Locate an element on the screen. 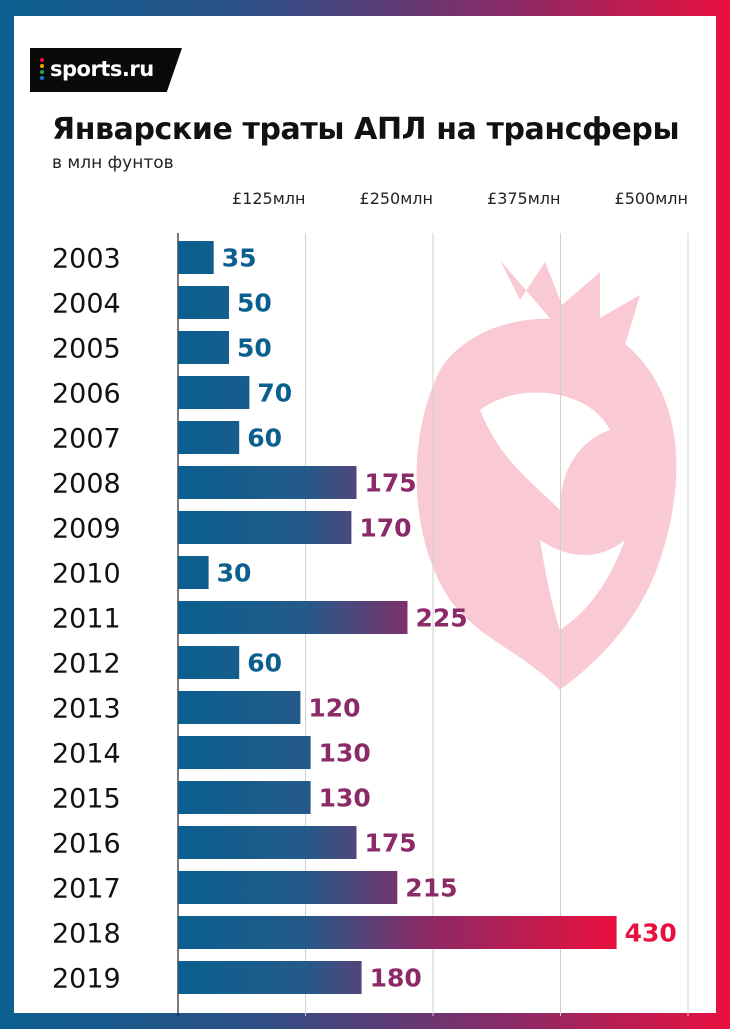 The height and width of the screenshot is (1029, 730). sports-ru-logo: sports.ru is located at coordinates (106, 70).